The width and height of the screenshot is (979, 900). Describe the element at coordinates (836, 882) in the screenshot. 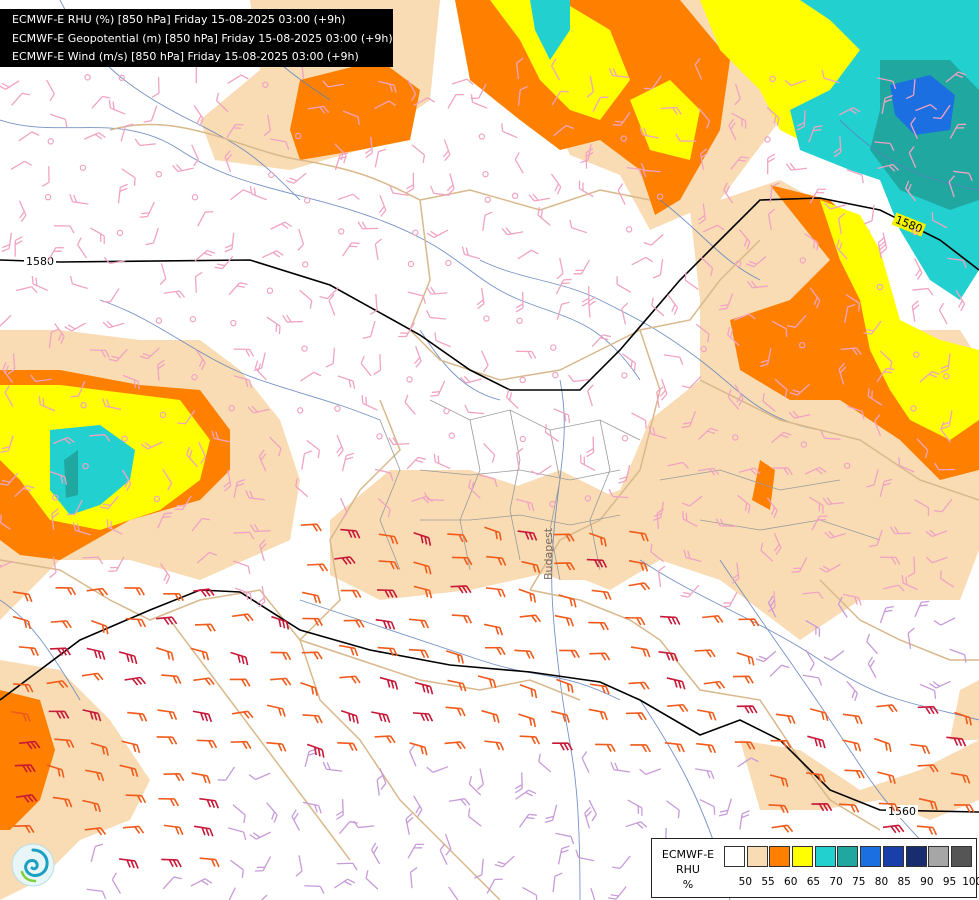

I see `legend-label-70: 70` at that location.